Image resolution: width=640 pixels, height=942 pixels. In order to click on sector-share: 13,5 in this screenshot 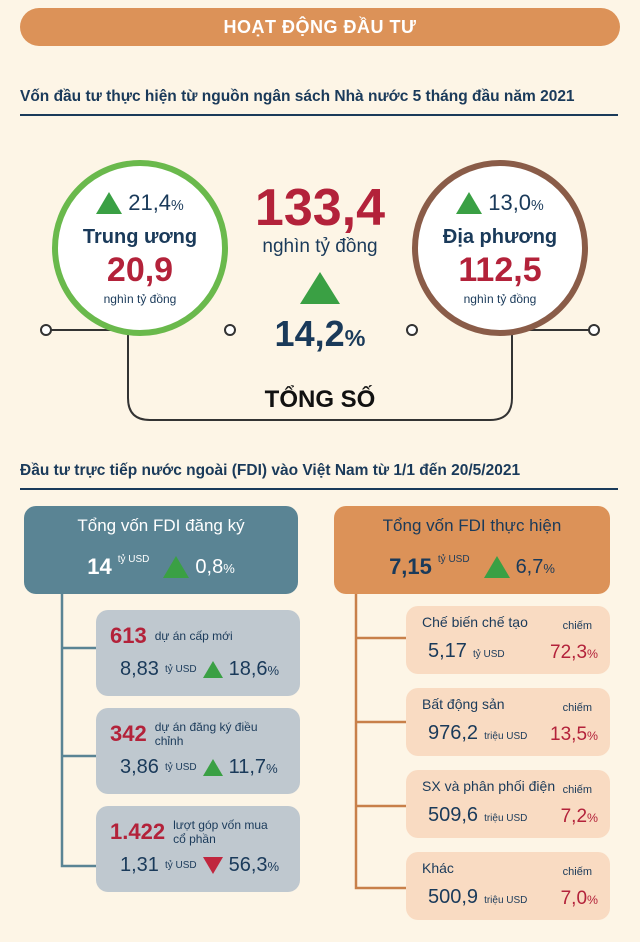, I will do `click(569, 734)`.